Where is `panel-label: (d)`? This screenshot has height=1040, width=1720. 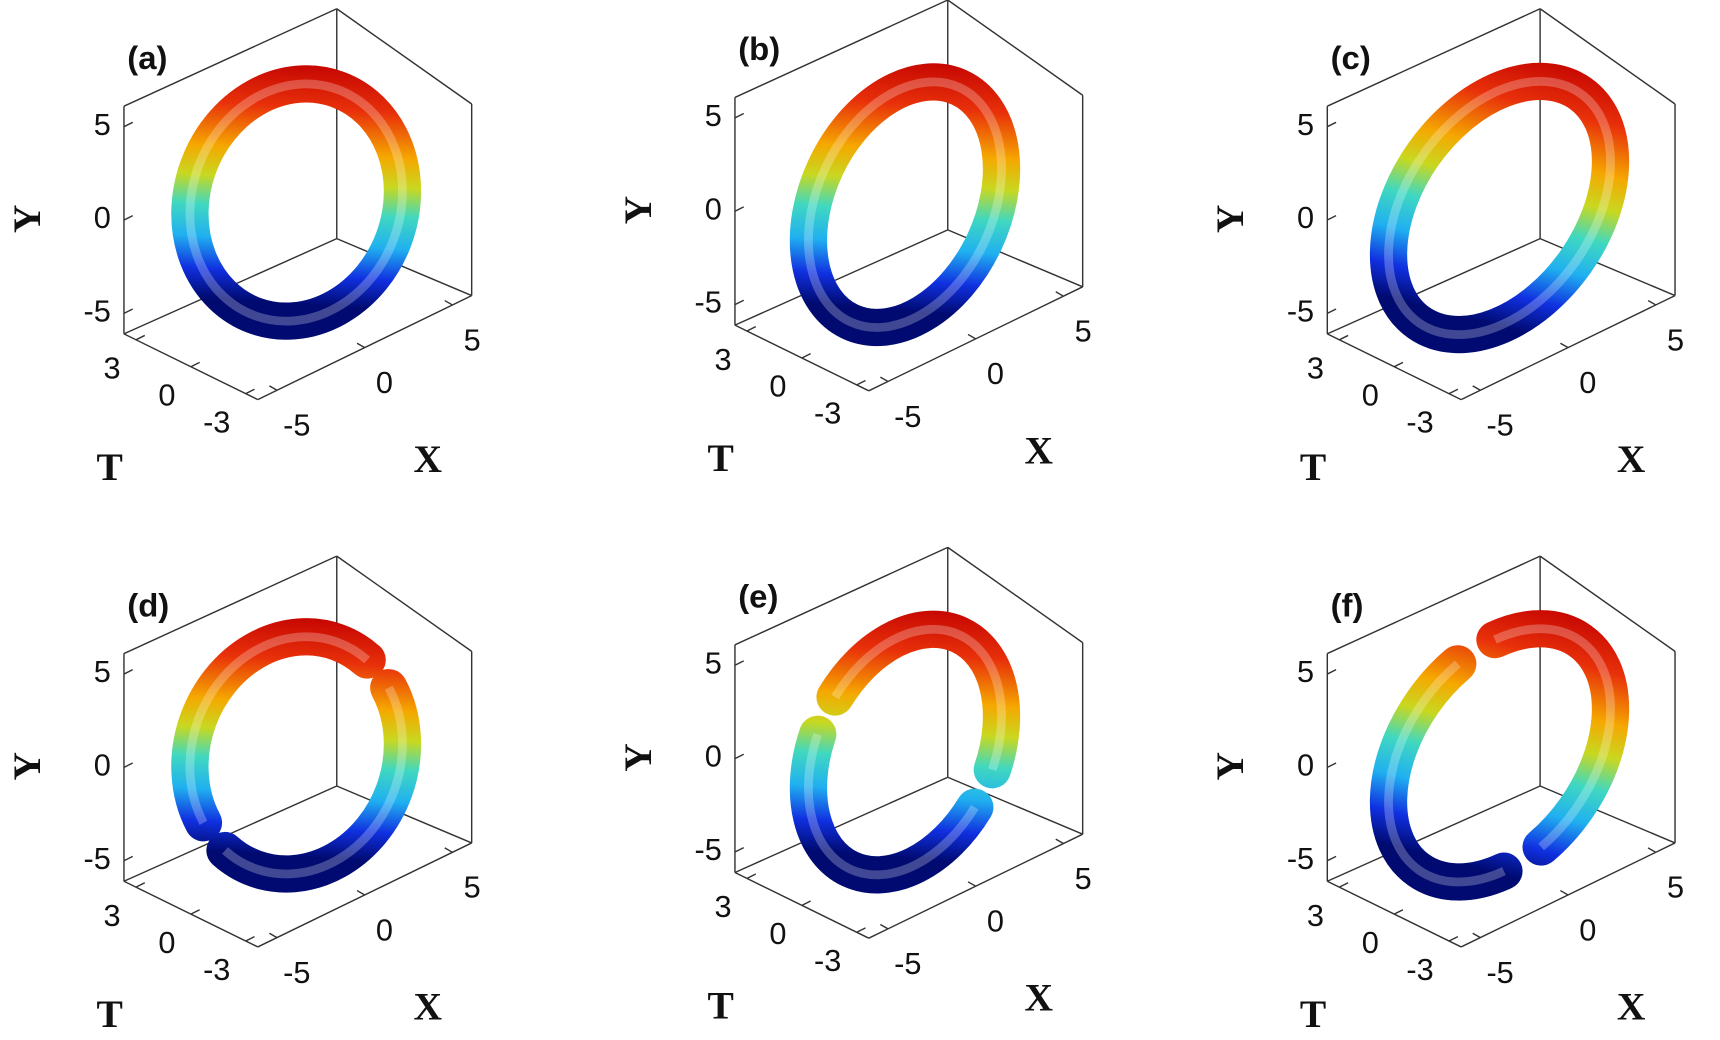
panel-label: (d) is located at coordinates (148, 604).